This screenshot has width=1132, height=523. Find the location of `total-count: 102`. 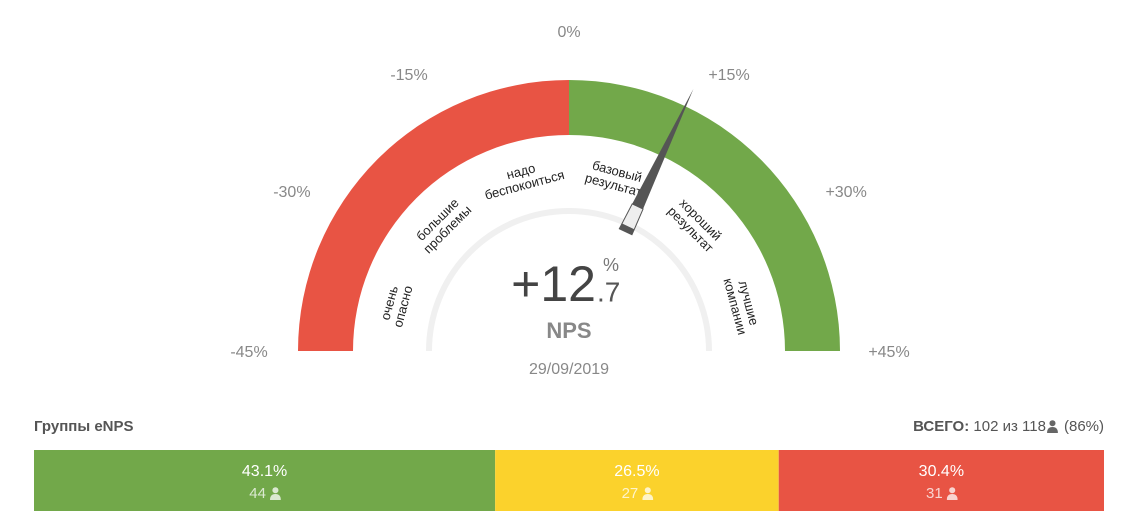

total-count: 102 is located at coordinates (985, 426).